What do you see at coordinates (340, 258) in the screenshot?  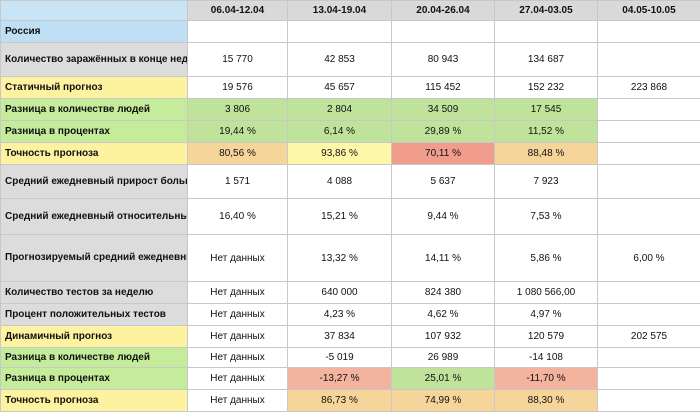 I see `table-cell: 13,32 %` at bounding box center [340, 258].